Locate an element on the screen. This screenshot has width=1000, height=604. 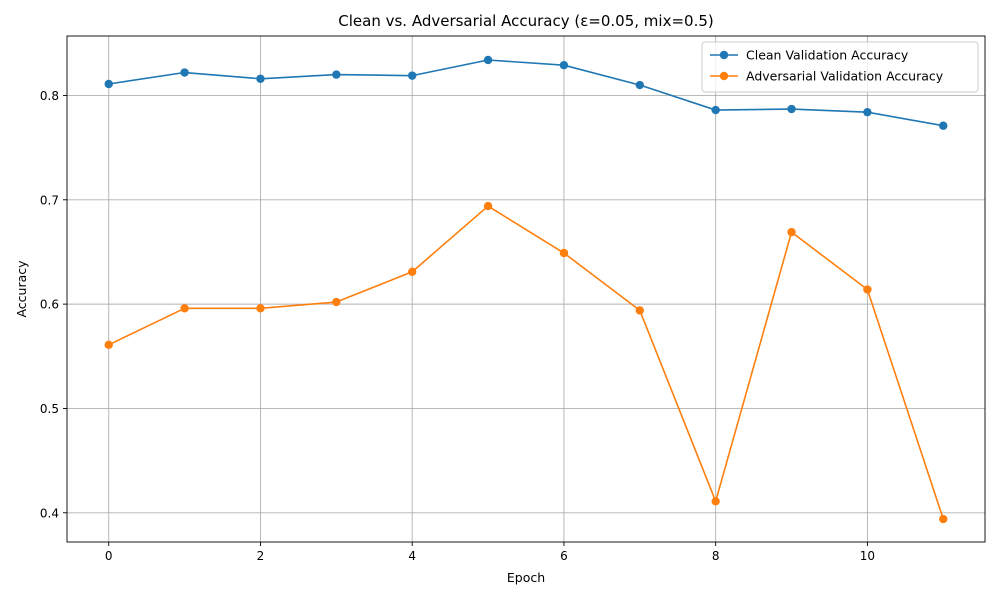
legend-item: Adversarial Validation Accuracy is located at coordinates (827, 76).